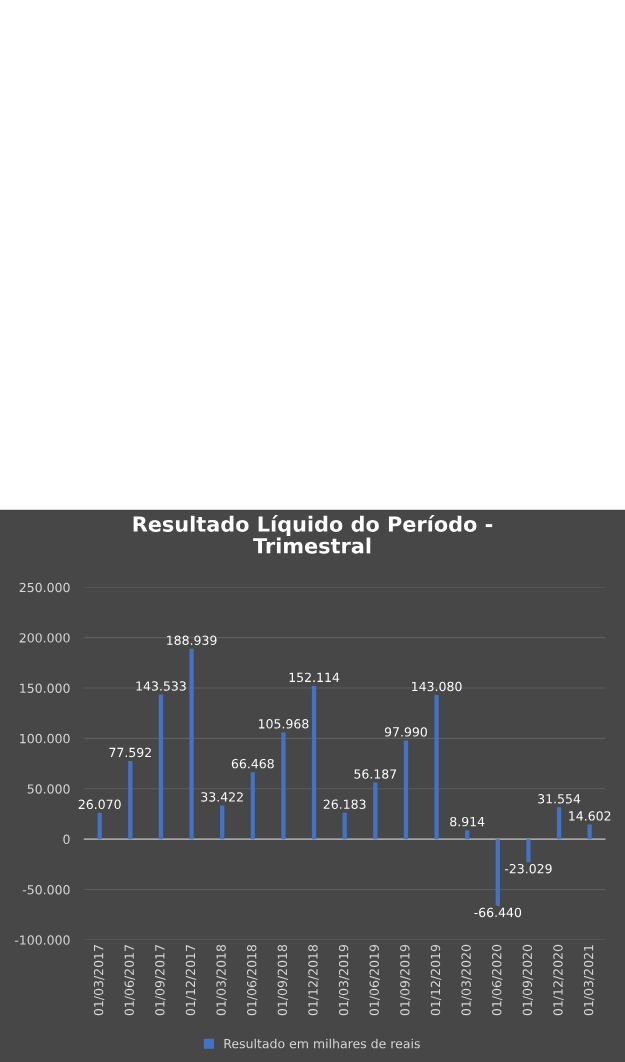 Image resolution: width=625 pixels, height=1062 pixels. I want to click on data-label: -66.440, so click(498, 912).